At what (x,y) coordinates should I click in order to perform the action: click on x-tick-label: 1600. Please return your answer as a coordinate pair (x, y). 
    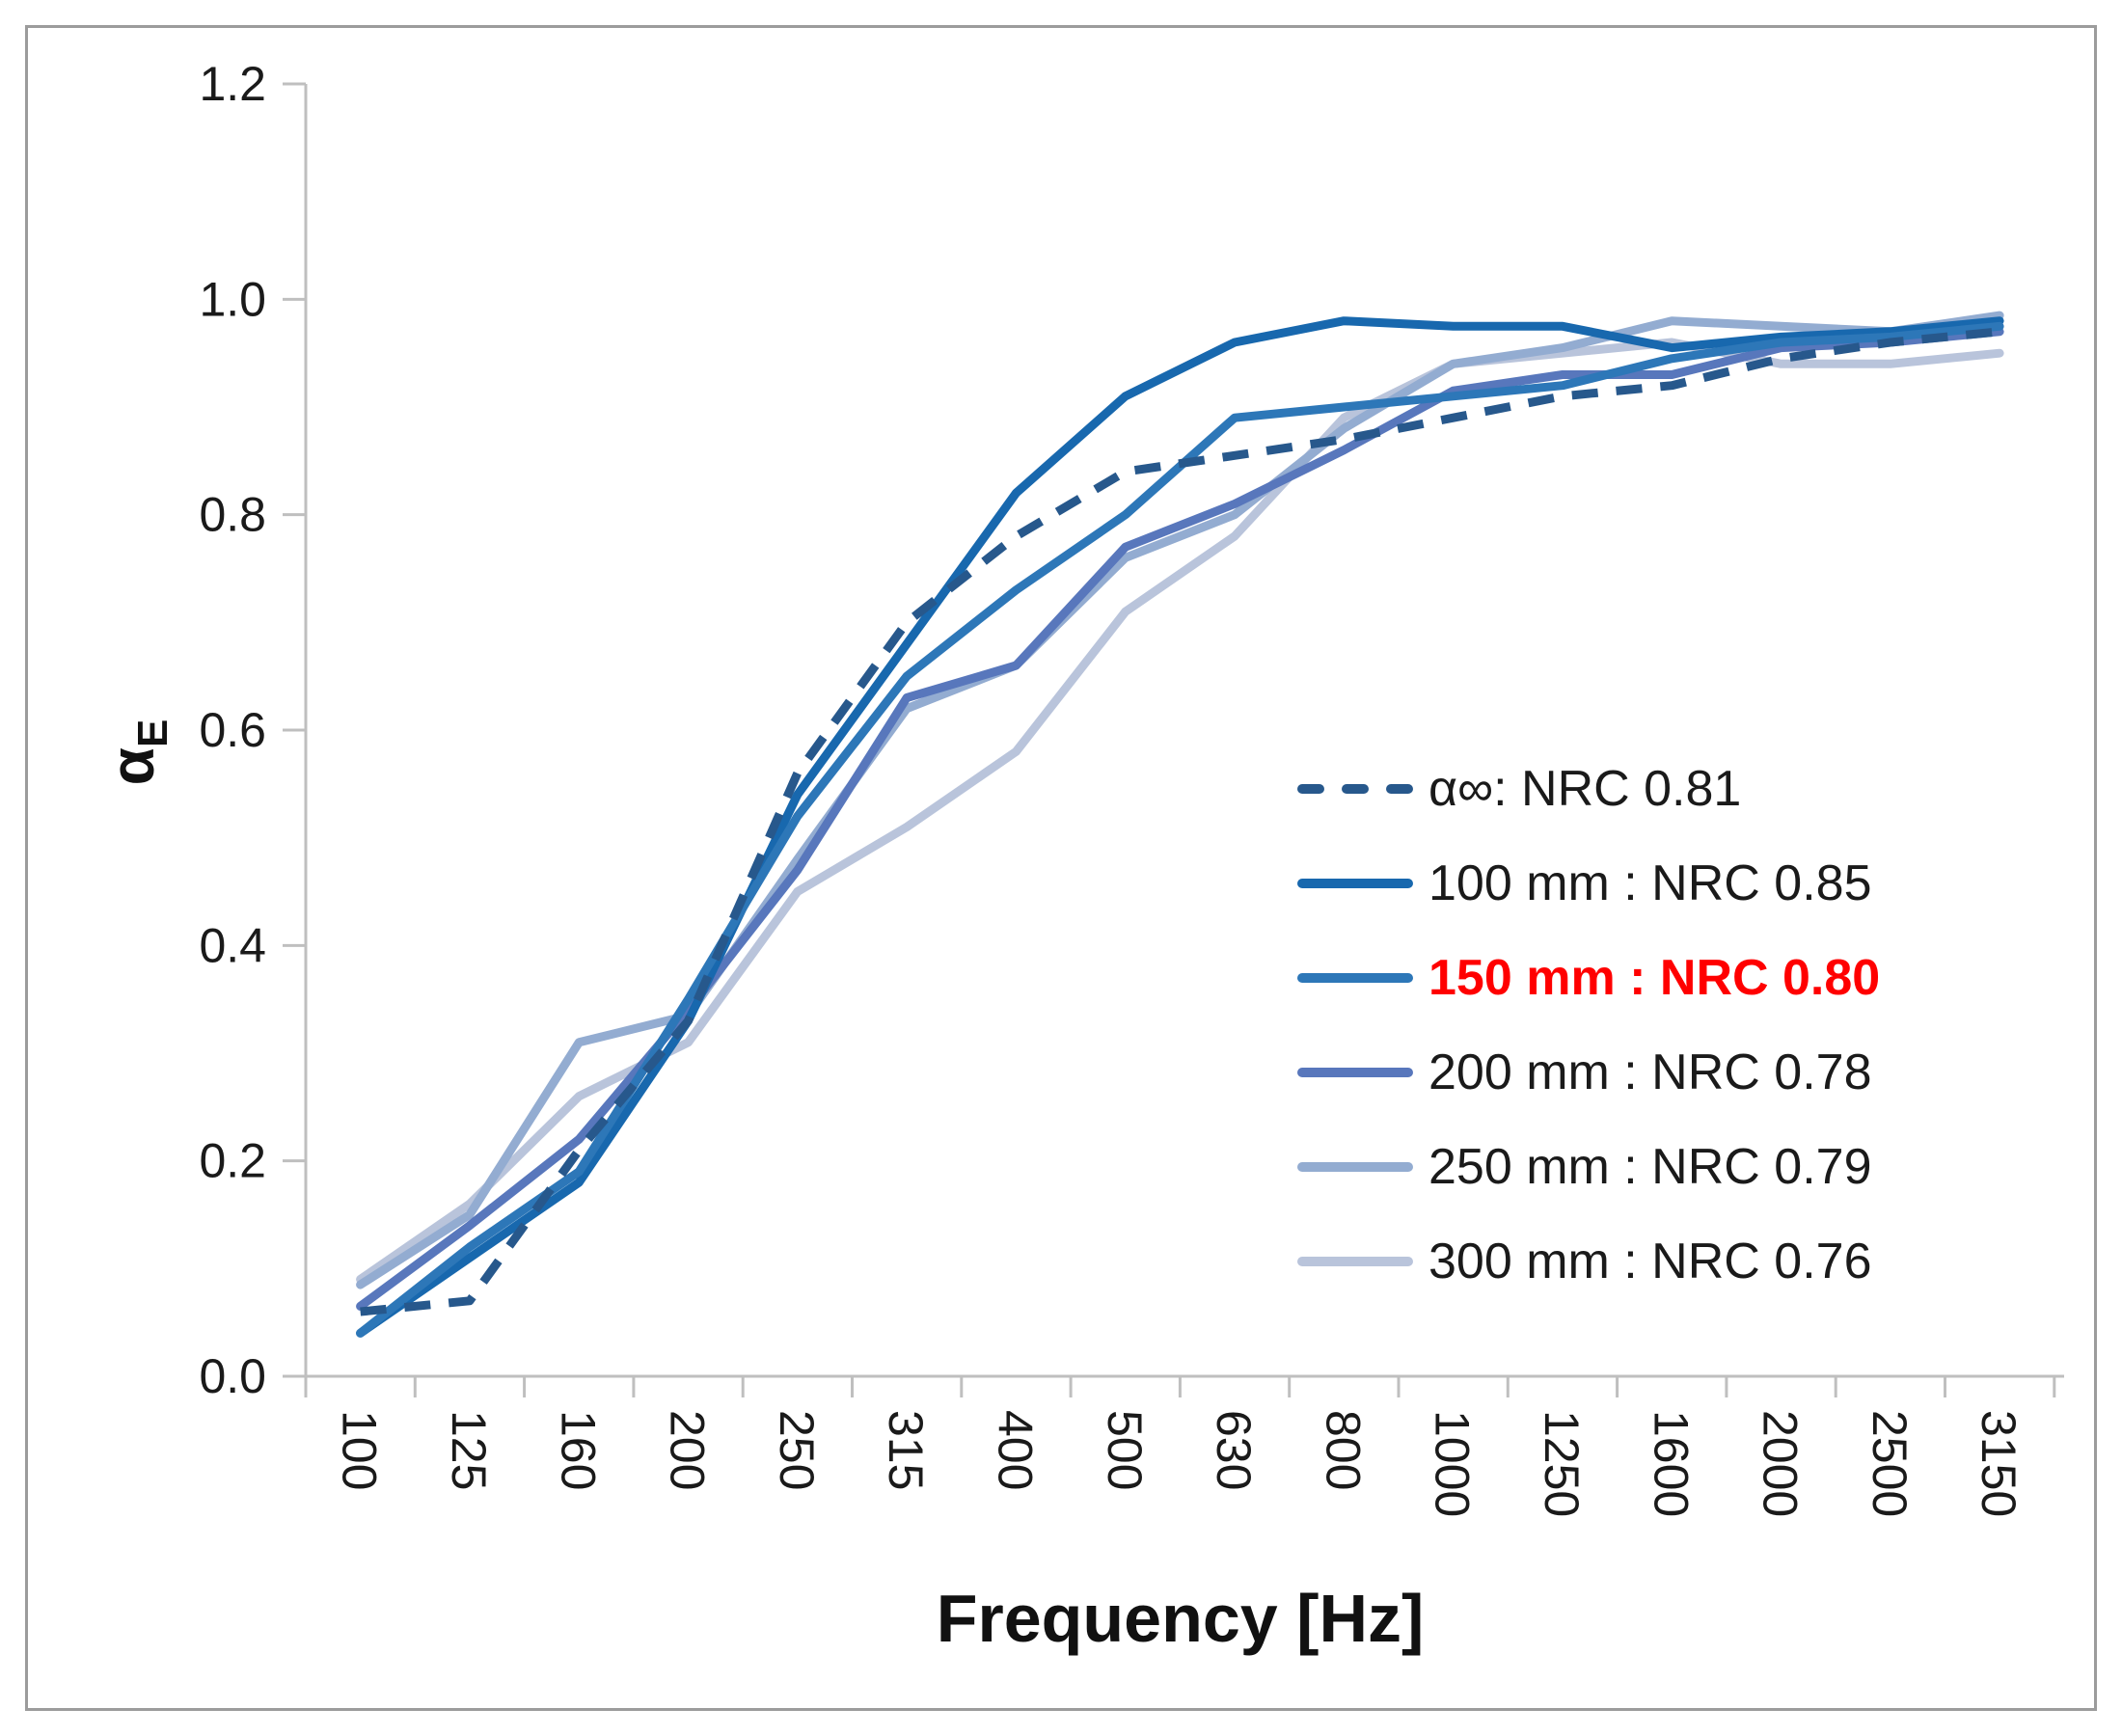
    Looking at the image, I should click on (1671, 1464).